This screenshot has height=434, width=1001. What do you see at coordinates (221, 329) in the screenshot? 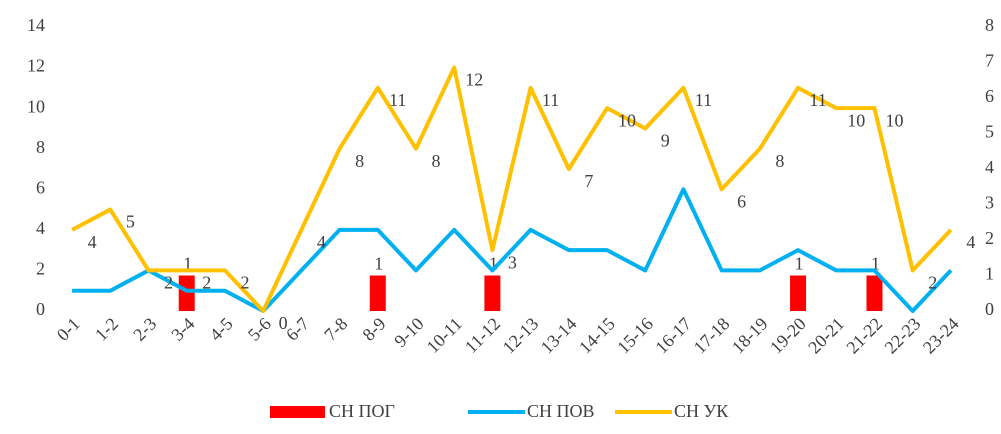
I see `x-tick-label: 4-5` at bounding box center [221, 329].